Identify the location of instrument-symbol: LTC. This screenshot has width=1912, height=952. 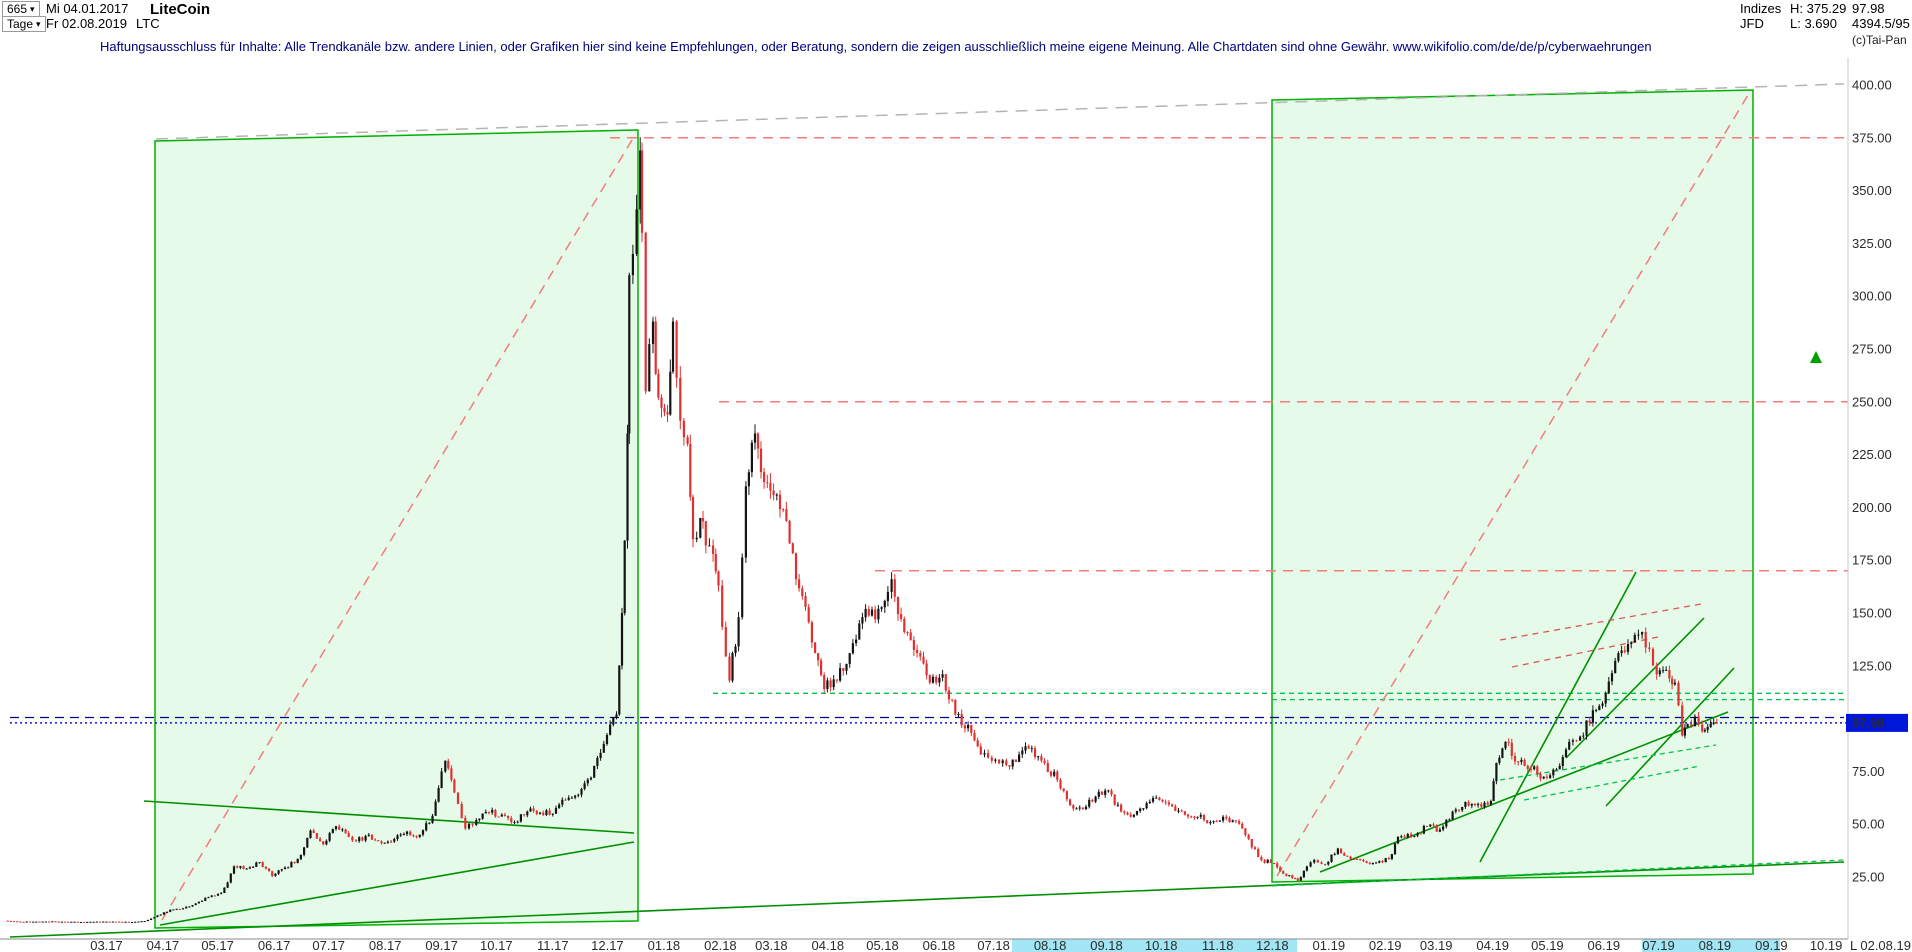
(148, 23).